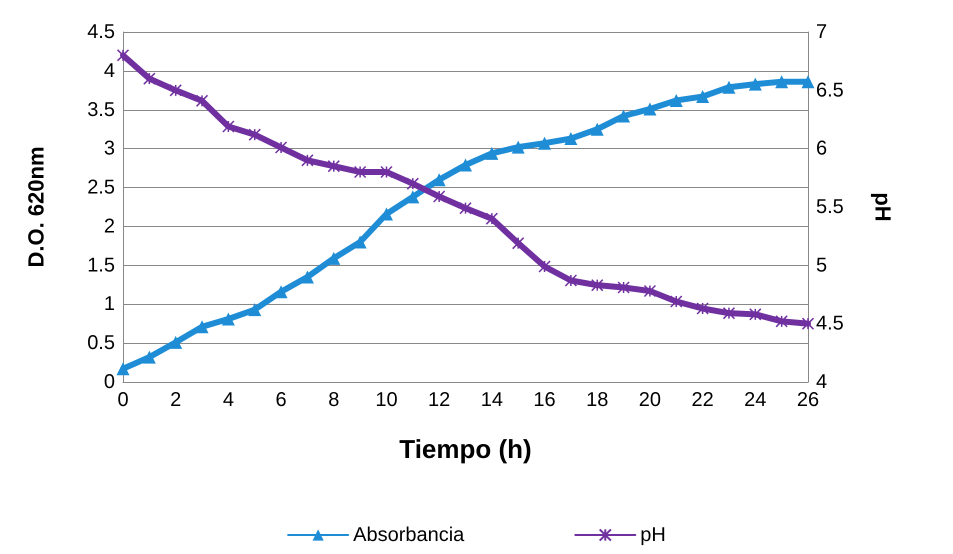 This screenshot has height=554, width=953. I want to click on x-tick-label: 10, so click(386, 400).